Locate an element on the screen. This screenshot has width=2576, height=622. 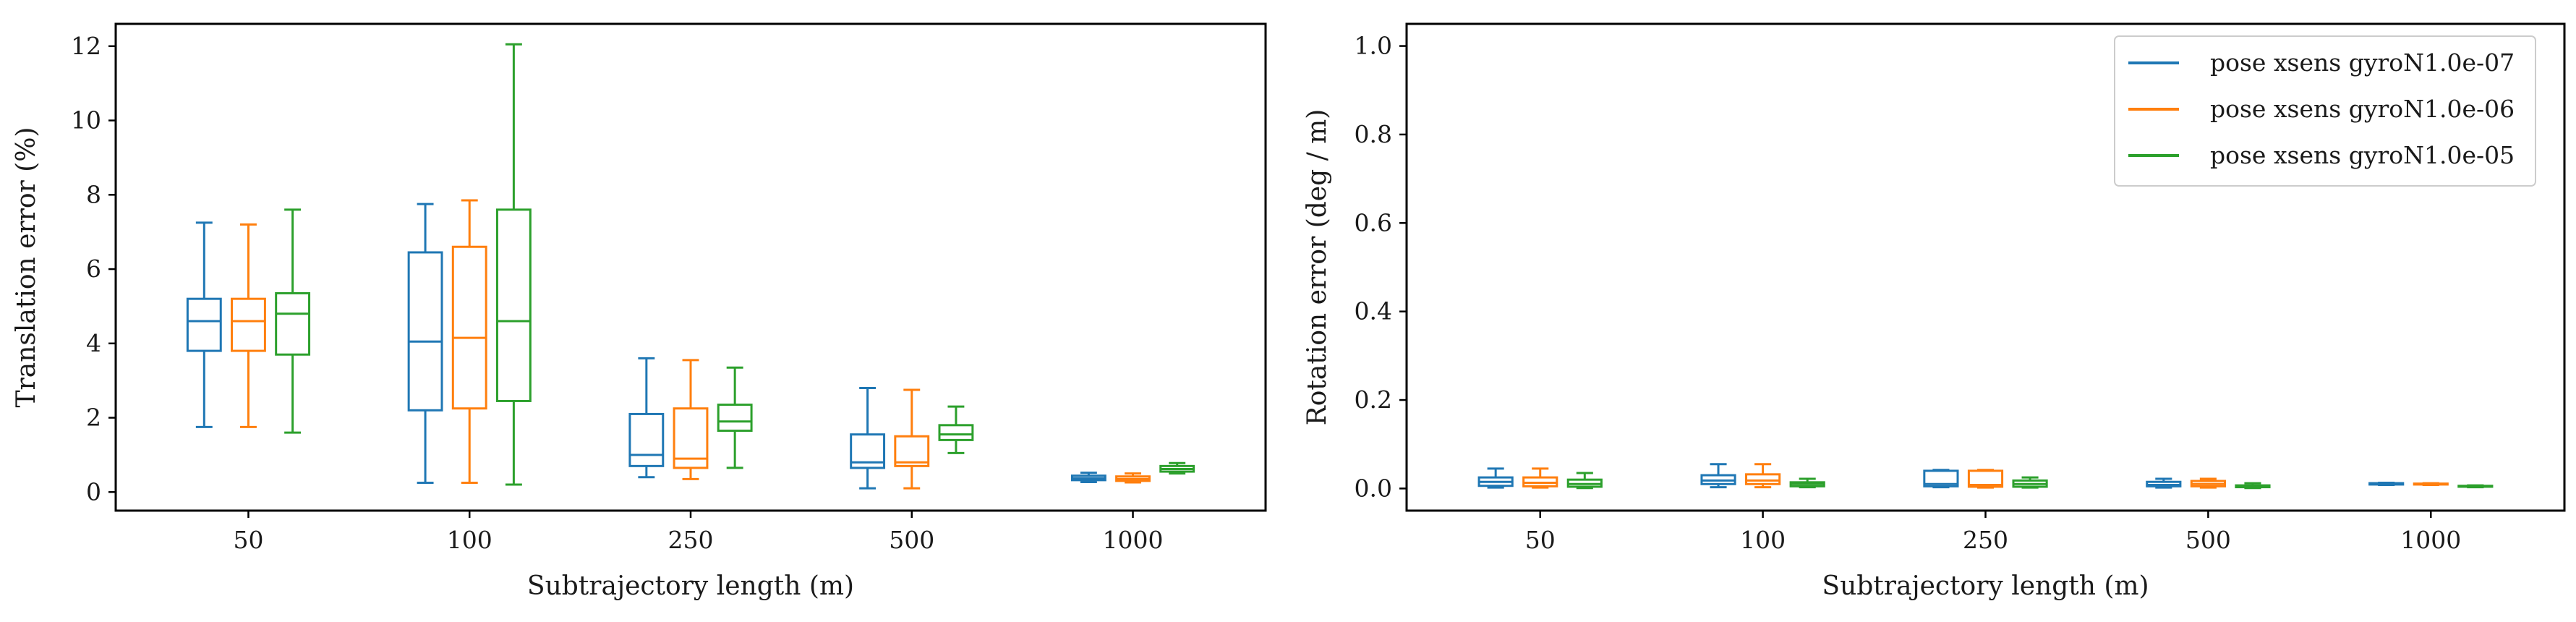
y-tick-label: 2 is located at coordinates (94, 418).